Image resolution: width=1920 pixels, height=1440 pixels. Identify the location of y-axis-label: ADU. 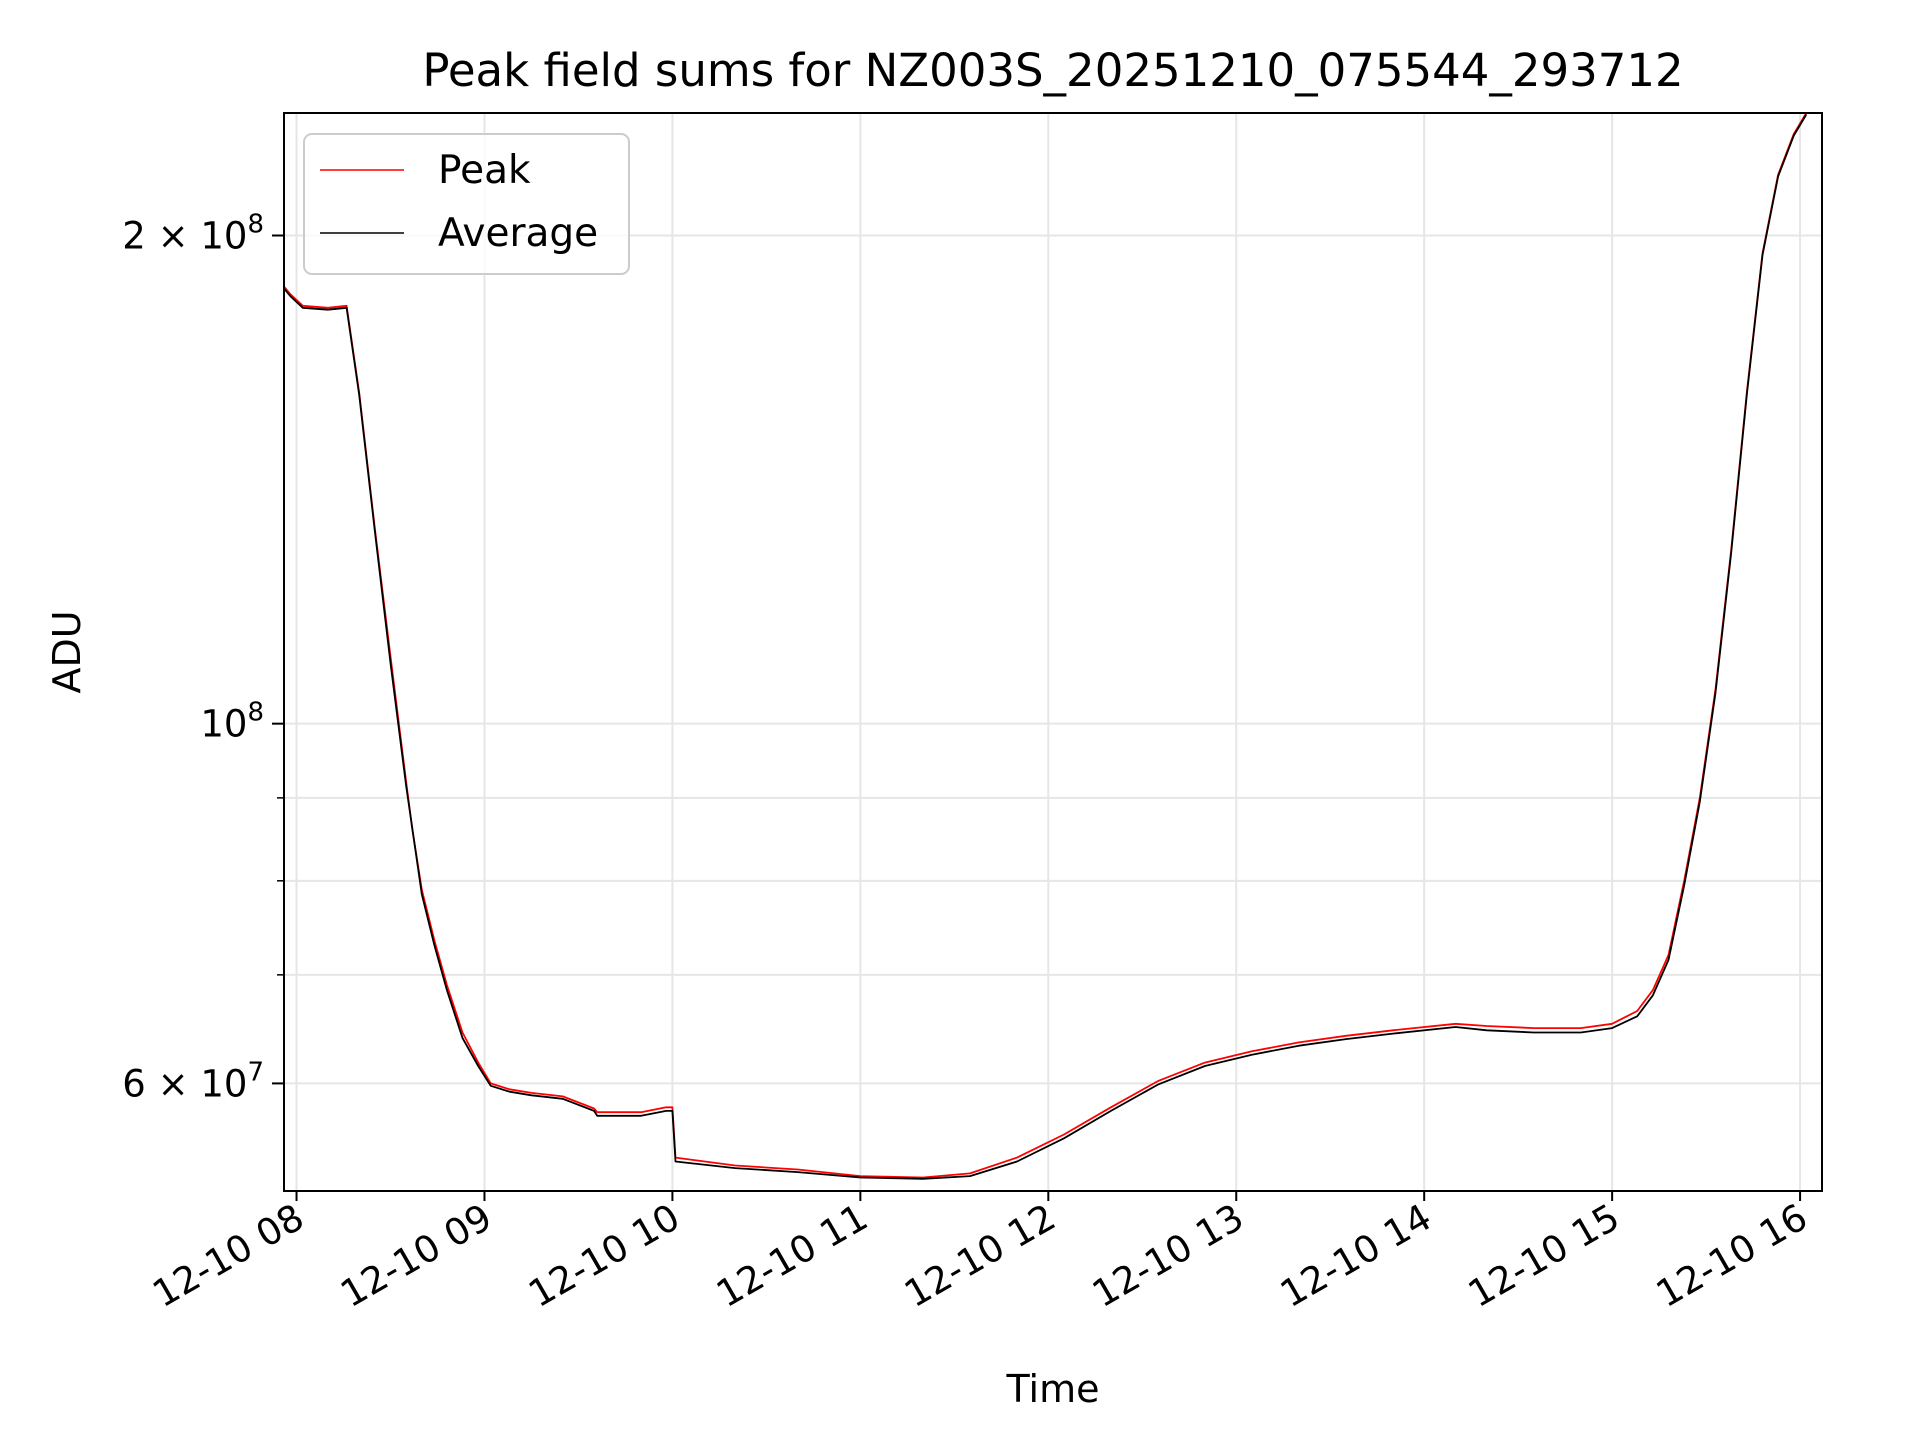
(67, 651).